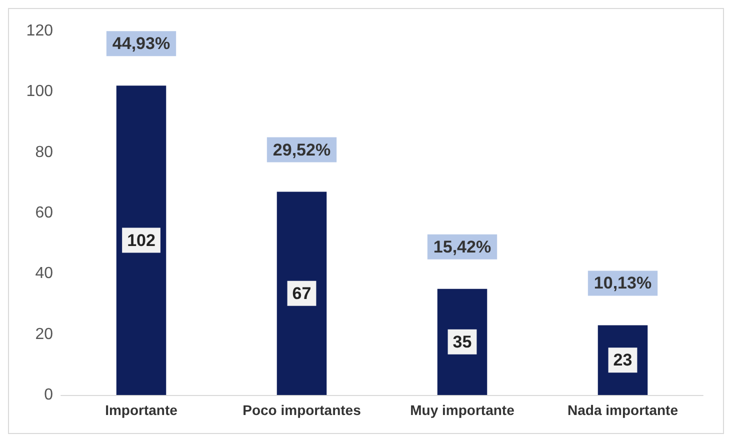 This screenshot has width=734, height=444. Describe the element at coordinates (302, 410) in the screenshot. I see `x-tick-label: Poco importantes` at that location.